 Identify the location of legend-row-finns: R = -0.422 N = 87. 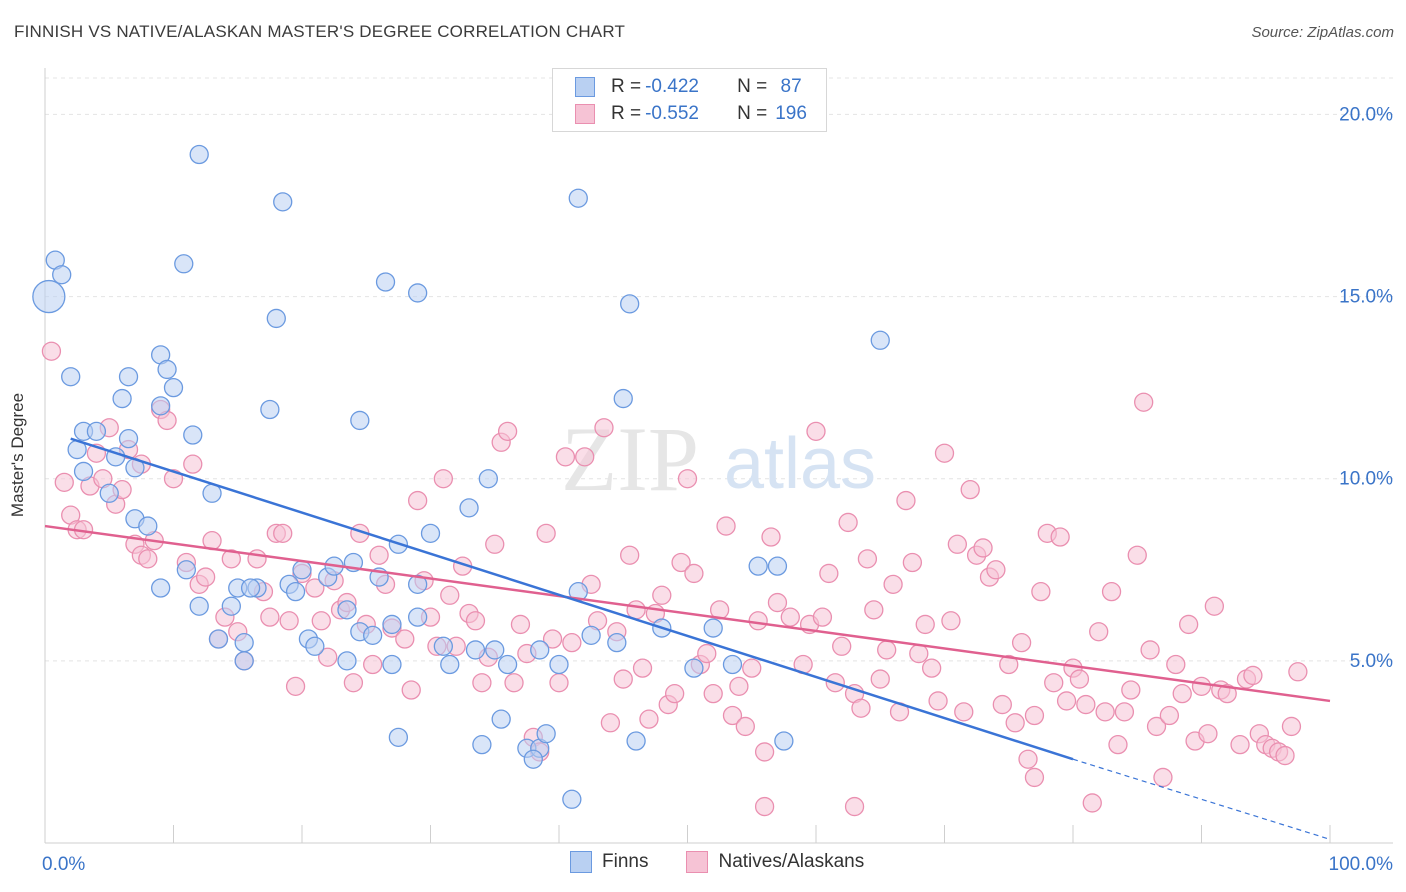
(688, 87).